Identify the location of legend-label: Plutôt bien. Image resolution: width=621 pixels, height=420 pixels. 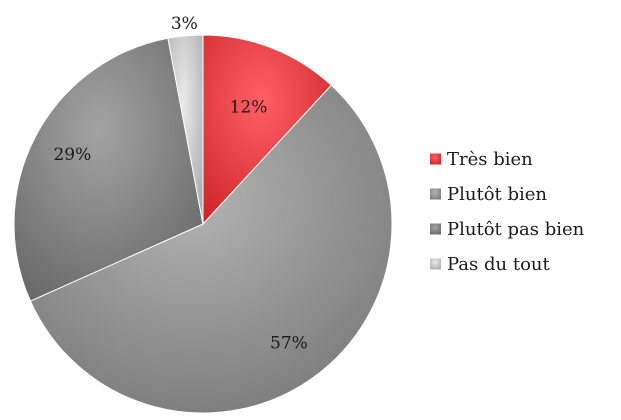
(497, 194).